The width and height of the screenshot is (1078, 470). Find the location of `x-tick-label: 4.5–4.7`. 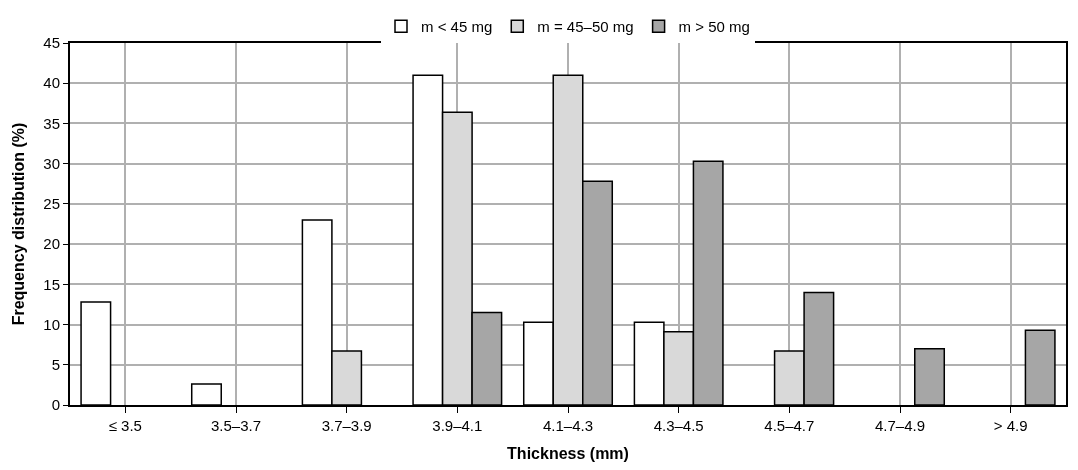

x-tick-label: 4.5–4.7 is located at coordinates (789, 425).